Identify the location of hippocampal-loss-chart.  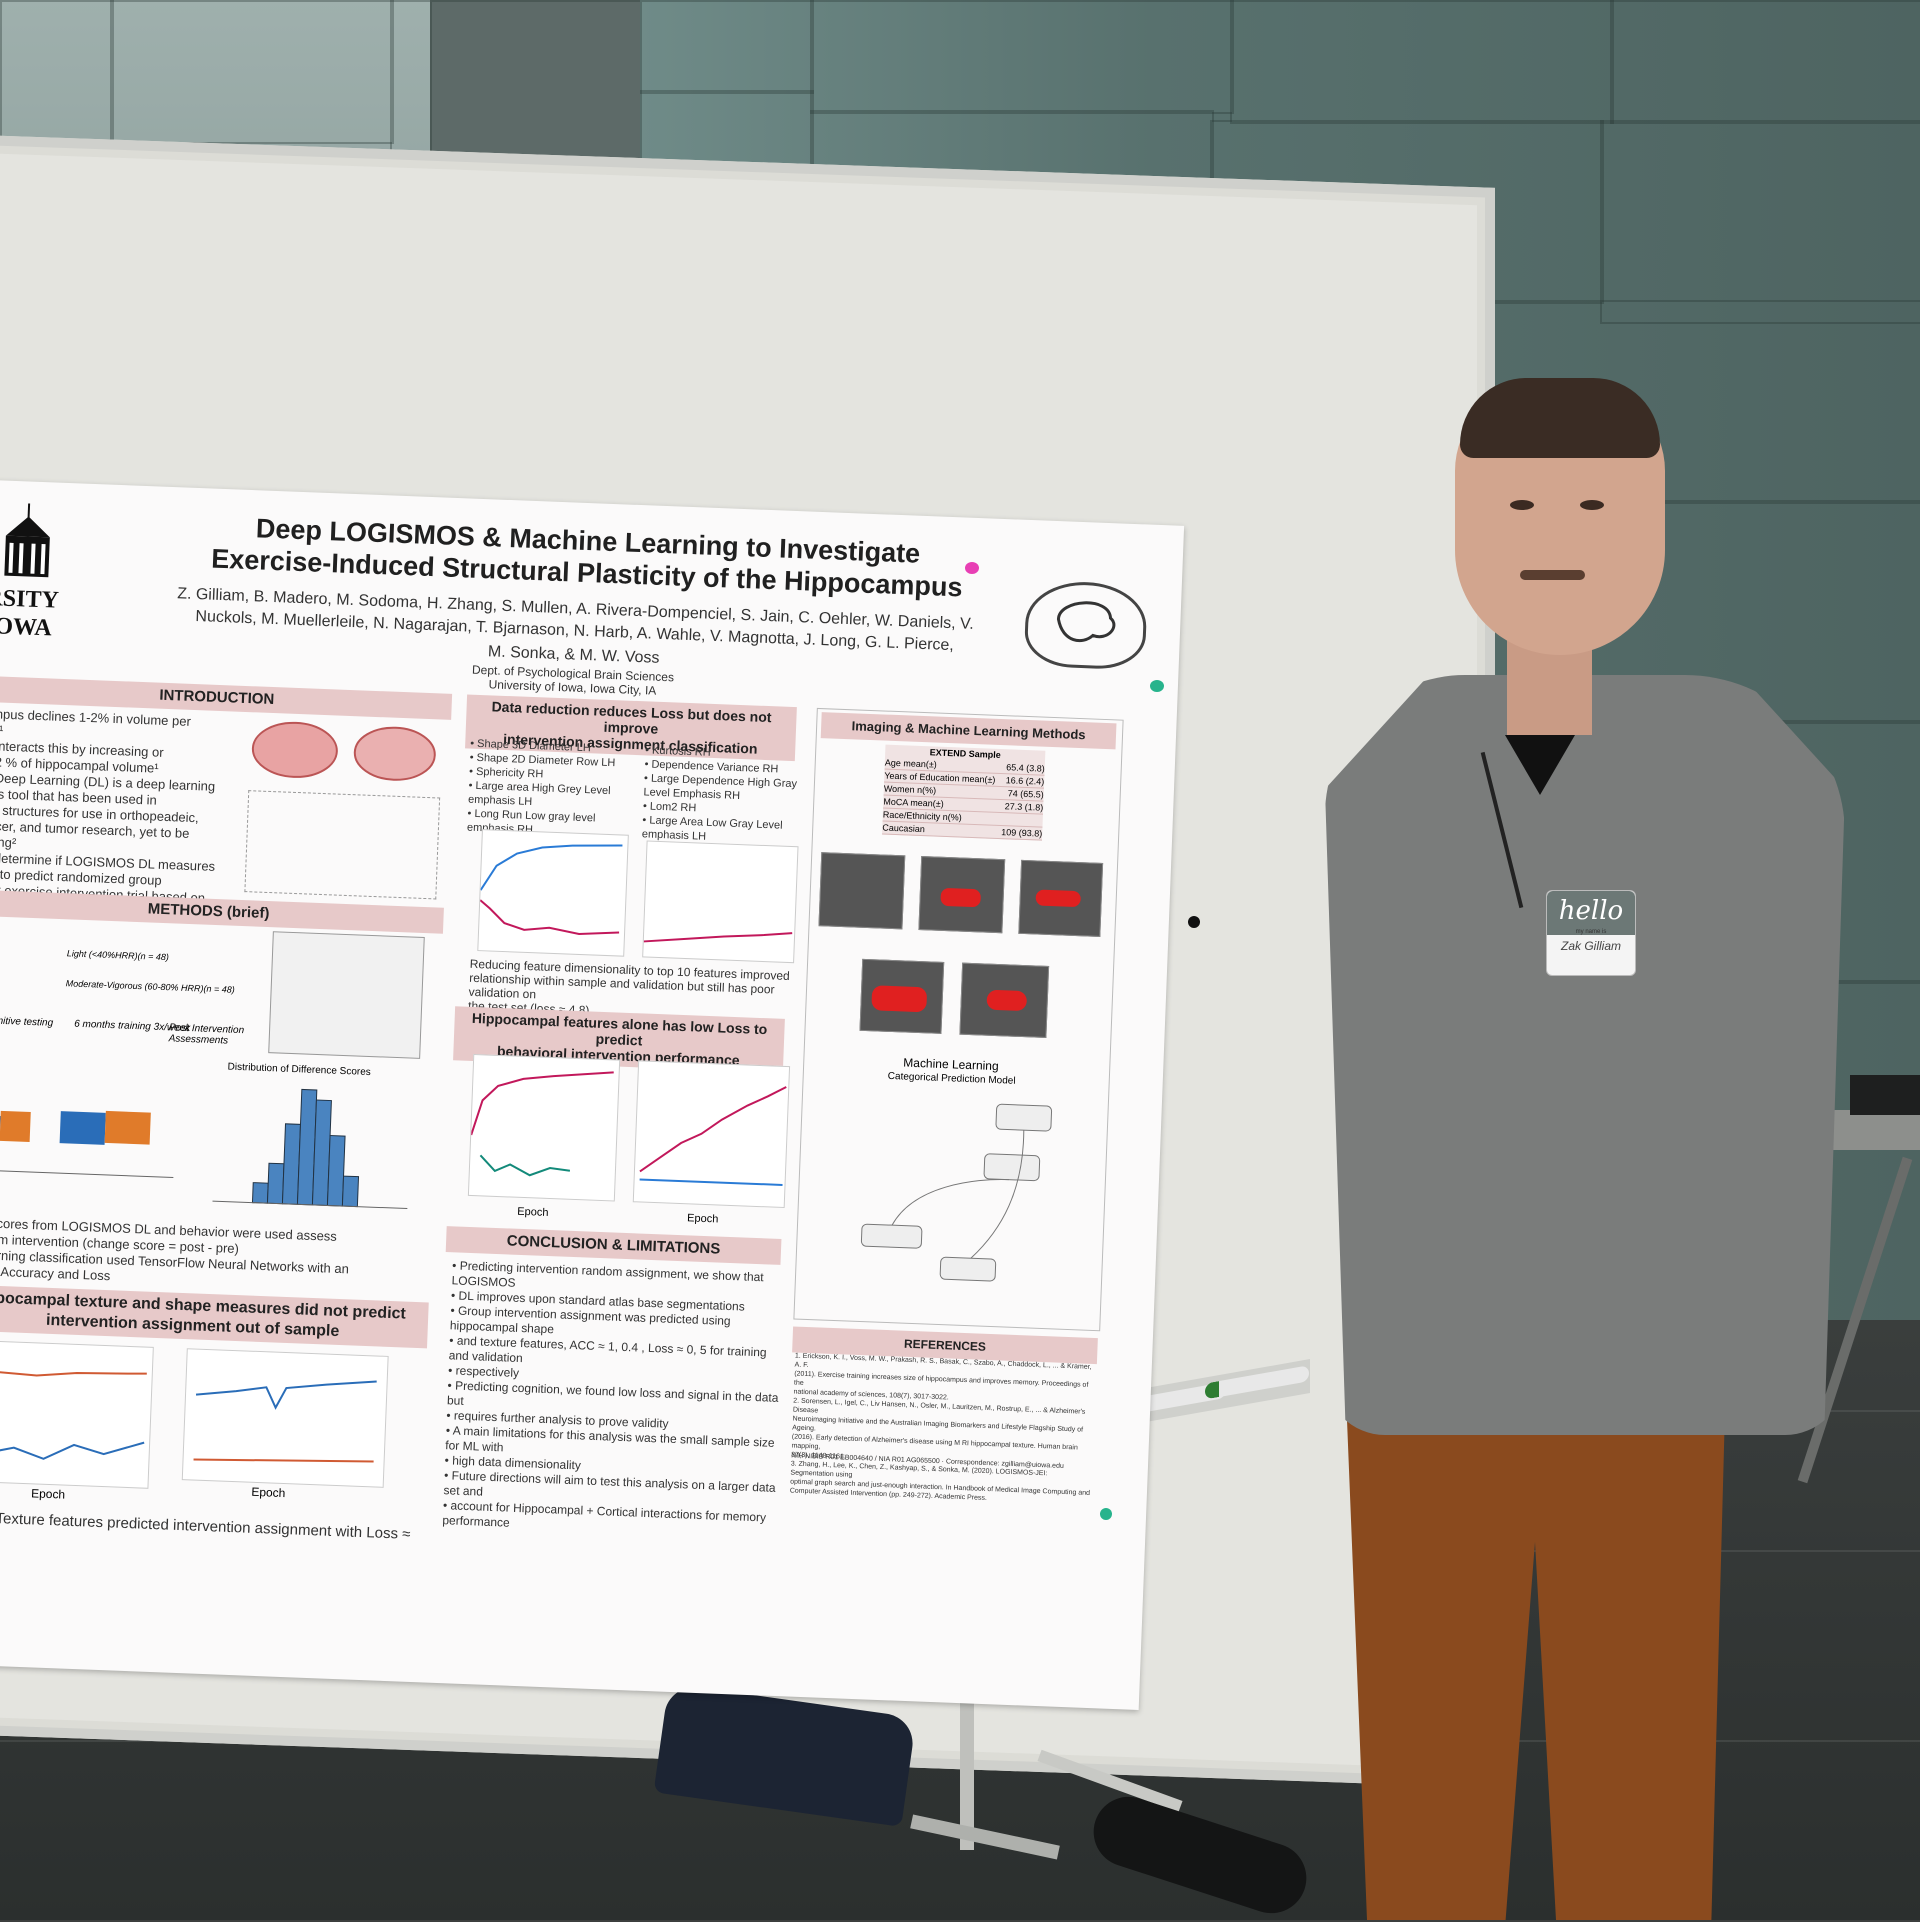
(711, 1134).